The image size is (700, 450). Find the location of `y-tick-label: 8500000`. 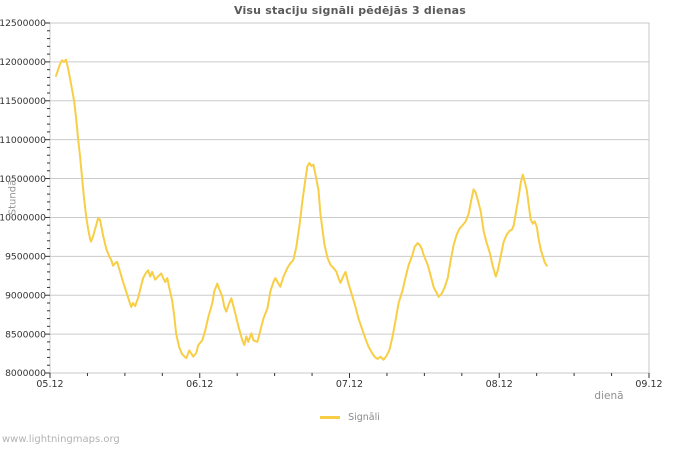

y-tick-label: 8500000 is located at coordinates (25, 334).